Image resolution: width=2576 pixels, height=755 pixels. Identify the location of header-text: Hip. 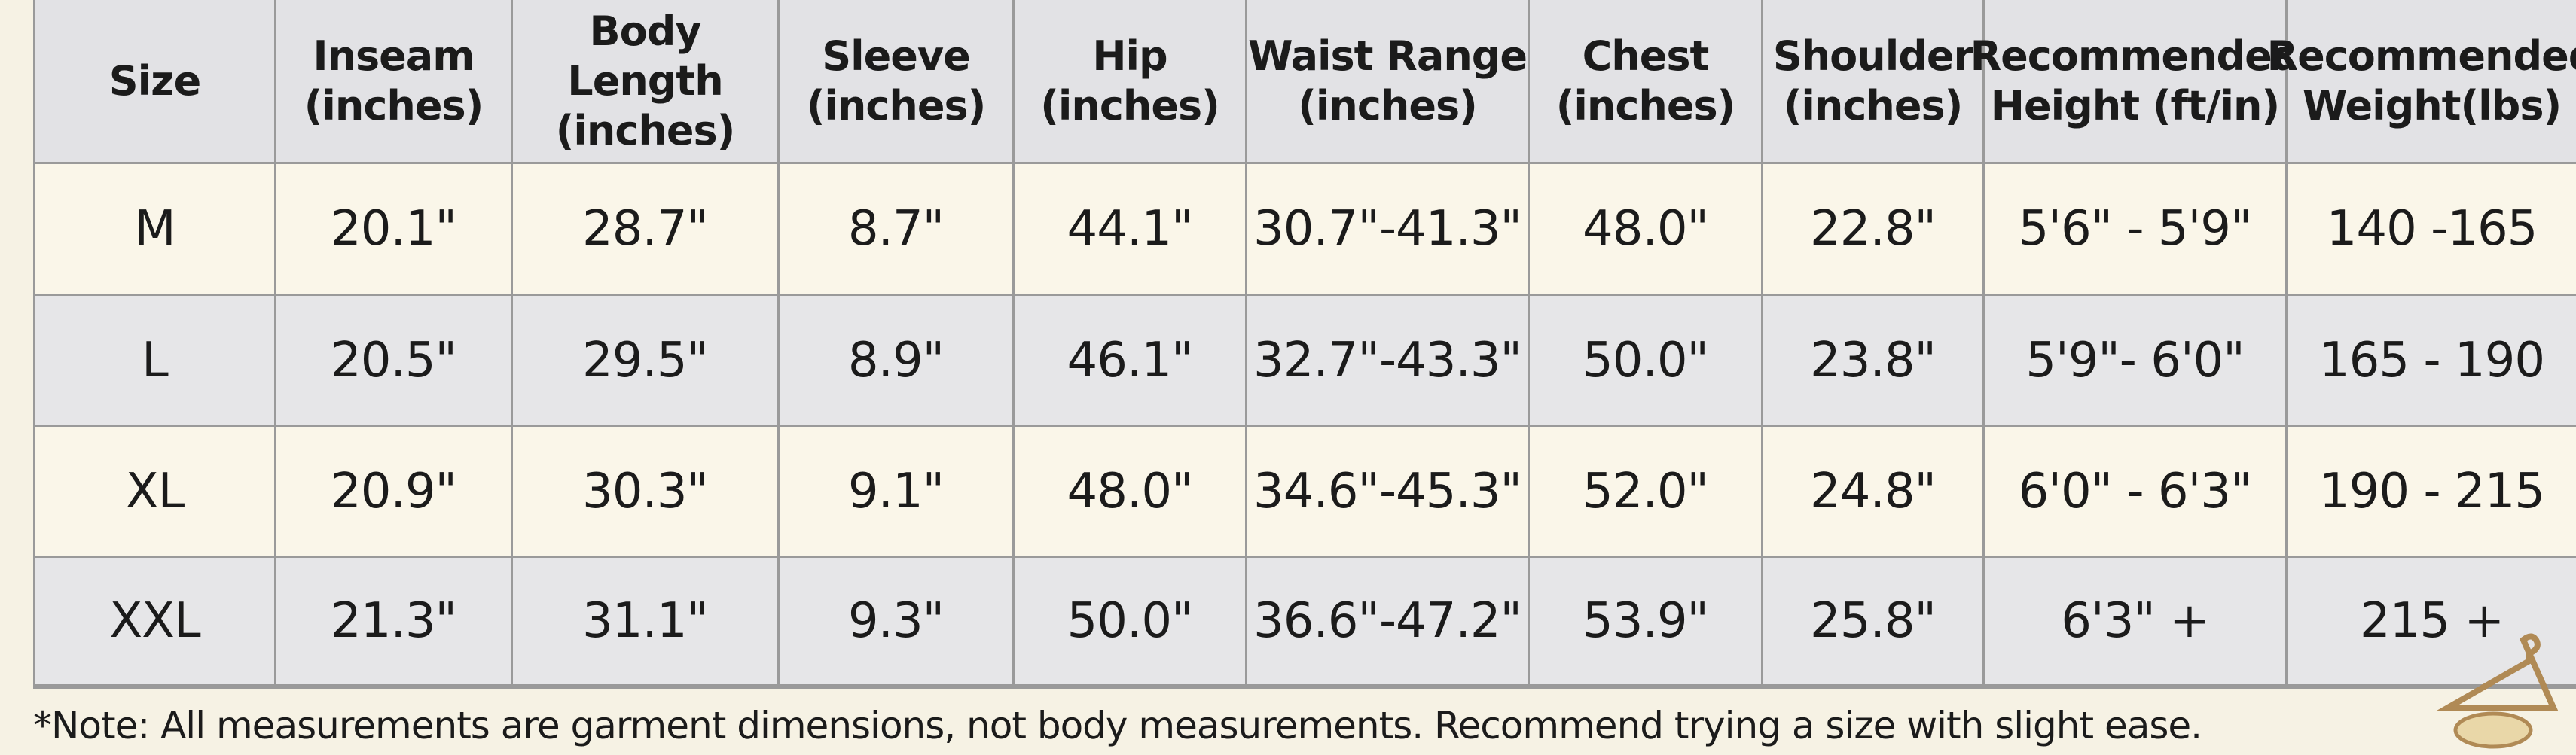
(1130, 56).